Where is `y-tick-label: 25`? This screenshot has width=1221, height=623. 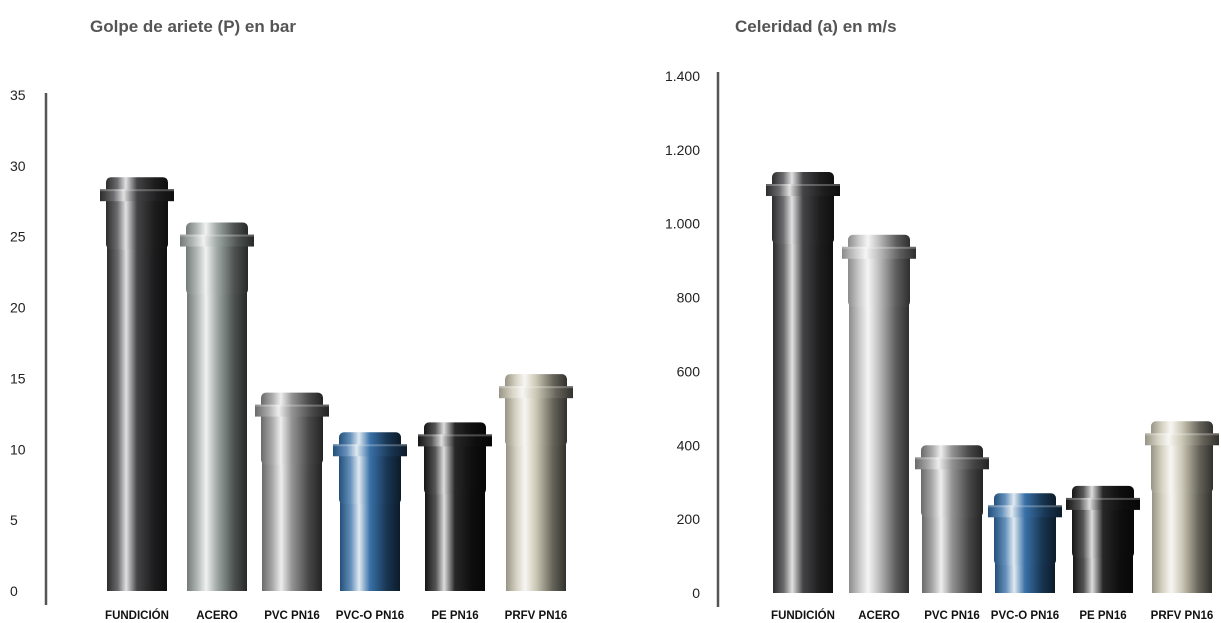
y-tick-label: 25 is located at coordinates (18, 237).